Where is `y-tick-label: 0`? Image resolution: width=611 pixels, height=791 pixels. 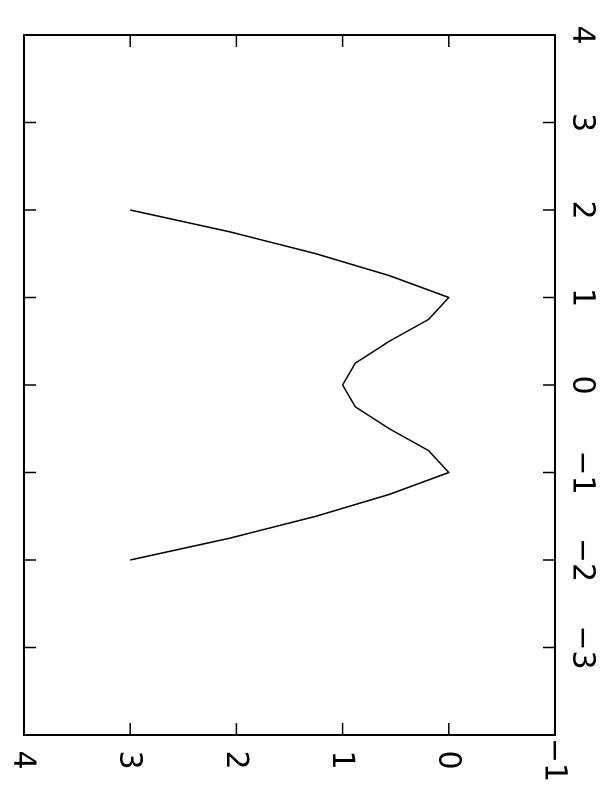 y-tick-label: 0 is located at coordinates (448, 759).